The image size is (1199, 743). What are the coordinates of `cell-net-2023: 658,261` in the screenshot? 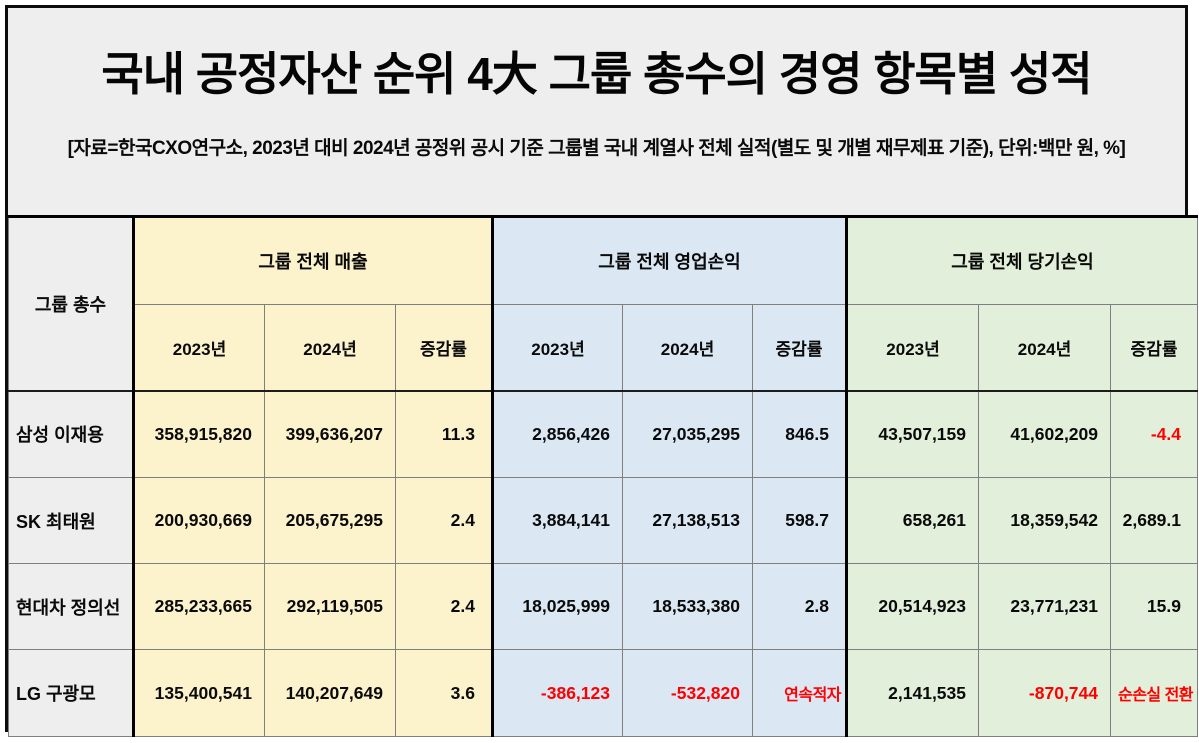 It's located at (912, 520).